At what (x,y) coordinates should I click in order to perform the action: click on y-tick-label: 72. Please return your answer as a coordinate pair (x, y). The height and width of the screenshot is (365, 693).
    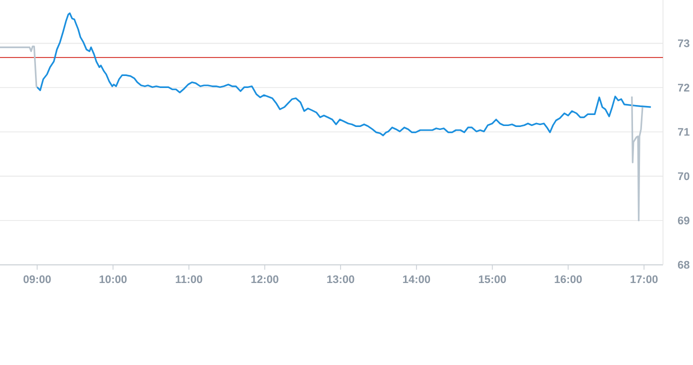
    Looking at the image, I should click on (684, 88).